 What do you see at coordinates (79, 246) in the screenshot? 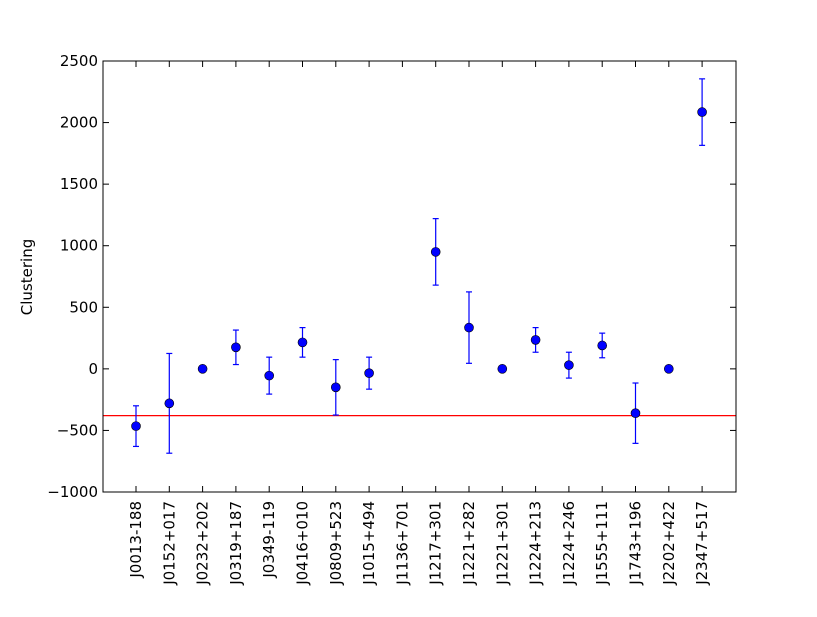
I see `y-tick-label: 1000` at bounding box center [79, 246].